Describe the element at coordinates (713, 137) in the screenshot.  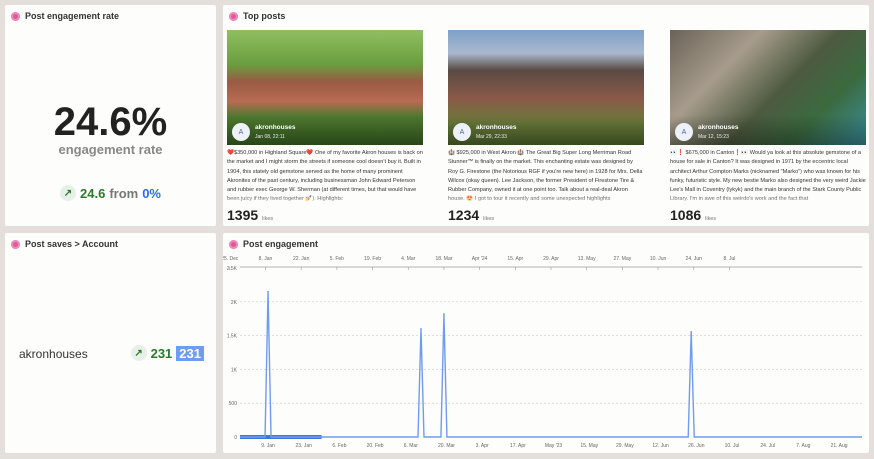
I see `post-date: Mar 12, 15:23` at that location.